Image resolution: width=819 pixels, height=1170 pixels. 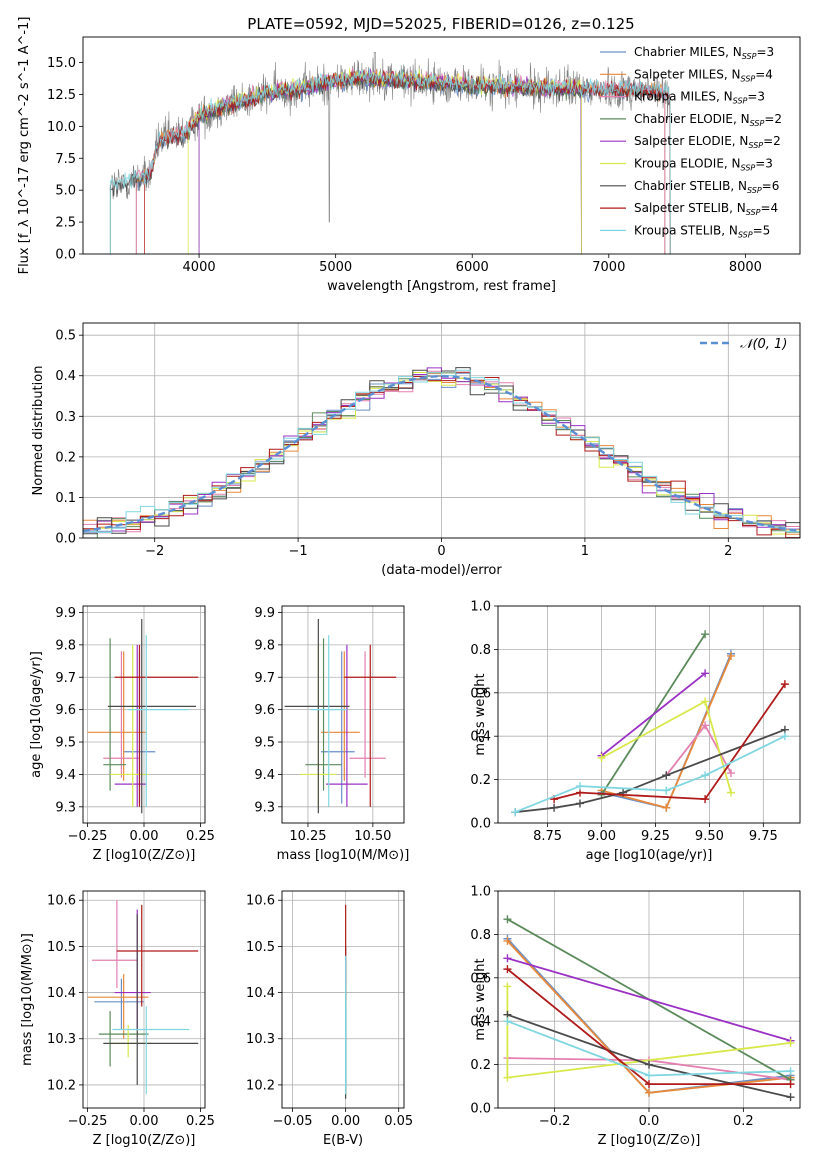 What do you see at coordinates (398, 1121) in the screenshot?
I see `x-tick-label: 0.05` at bounding box center [398, 1121].